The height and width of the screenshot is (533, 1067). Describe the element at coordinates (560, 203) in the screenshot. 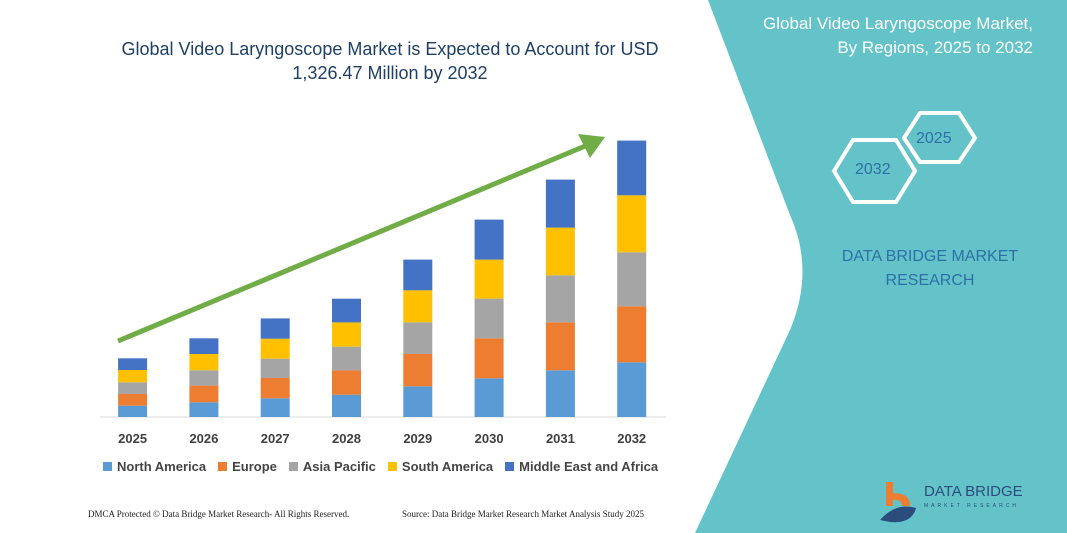

I see `bar-segment-2031-middle-east-and-africa` at that location.